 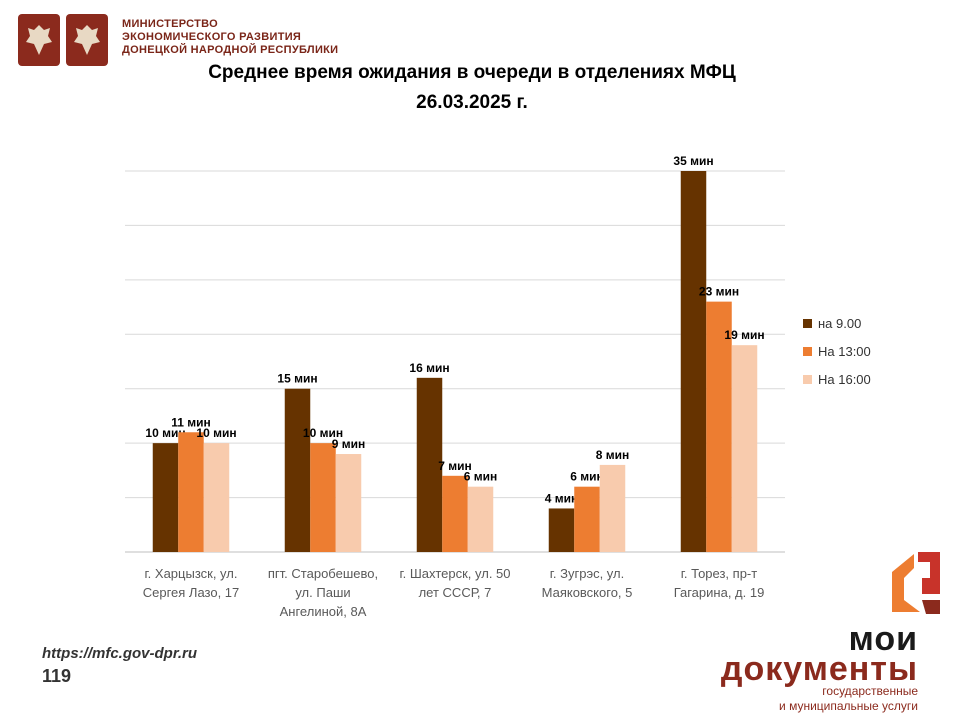 What do you see at coordinates (883, 639) in the screenshot?
I see `brand-line-1: мои` at bounding box center [883, 639].